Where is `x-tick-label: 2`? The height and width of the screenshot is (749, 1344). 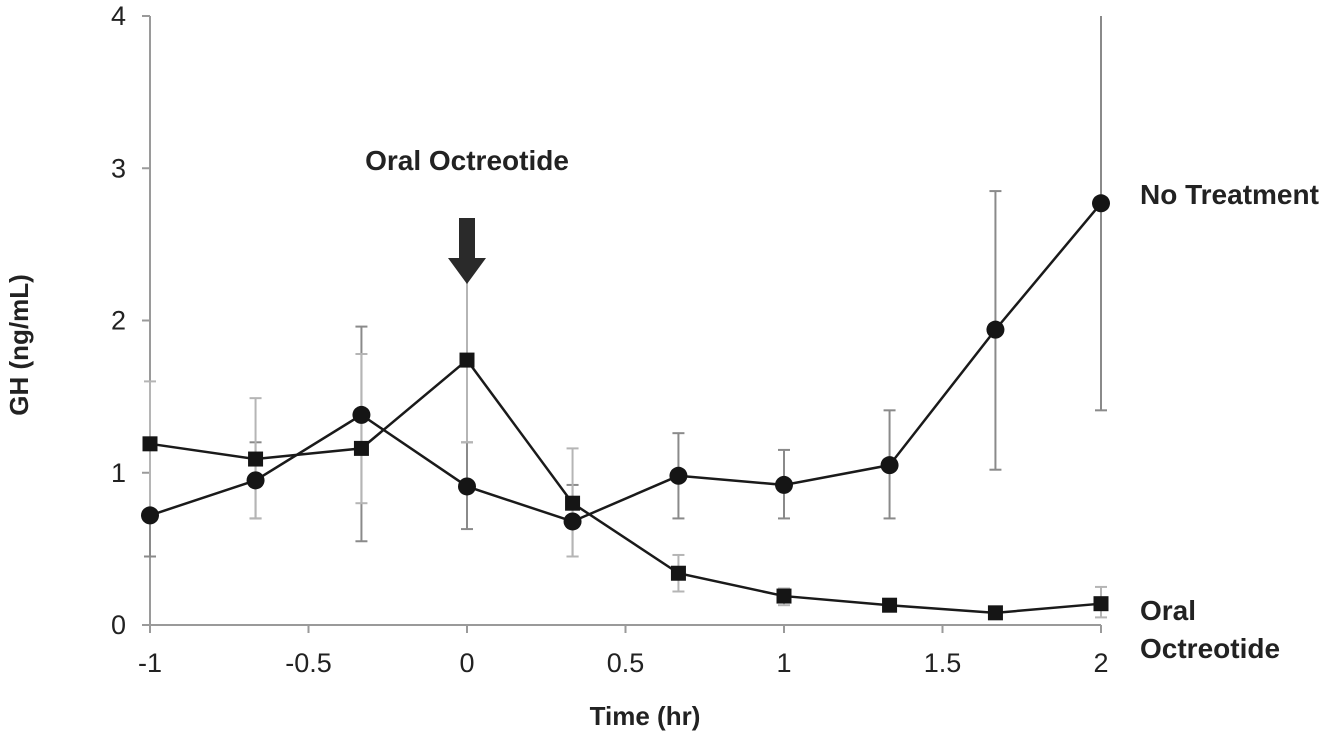 x-tick-label: 2 is located at coordinates (1100, 663).